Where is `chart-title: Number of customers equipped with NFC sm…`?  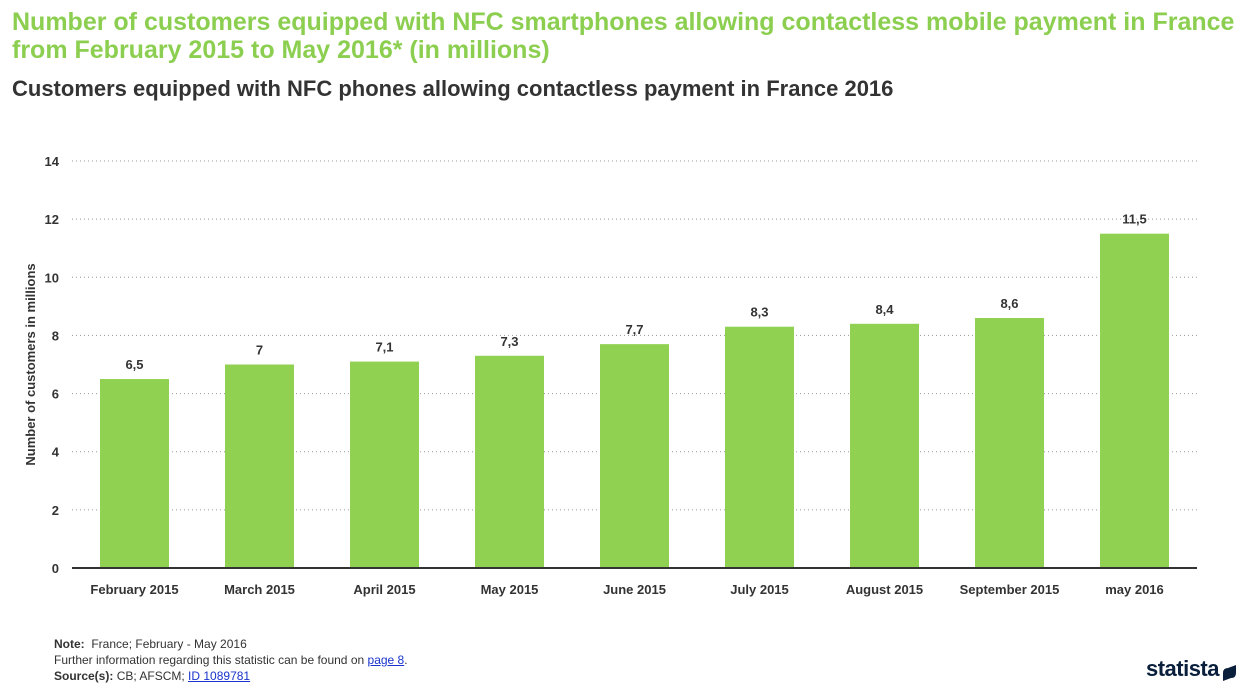
chart-title: Number of customers equipped with NFC sm… is located at coordinates (623, 36).